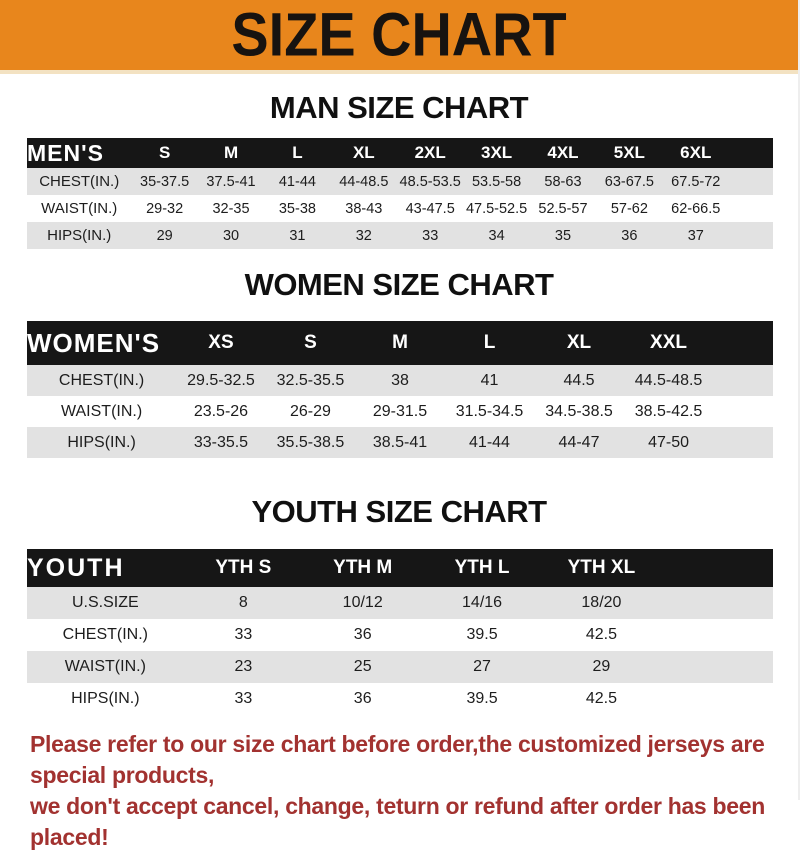 This screenshot has width=800, height=853. I want to click on size-cell: 8, so click(243, 602).